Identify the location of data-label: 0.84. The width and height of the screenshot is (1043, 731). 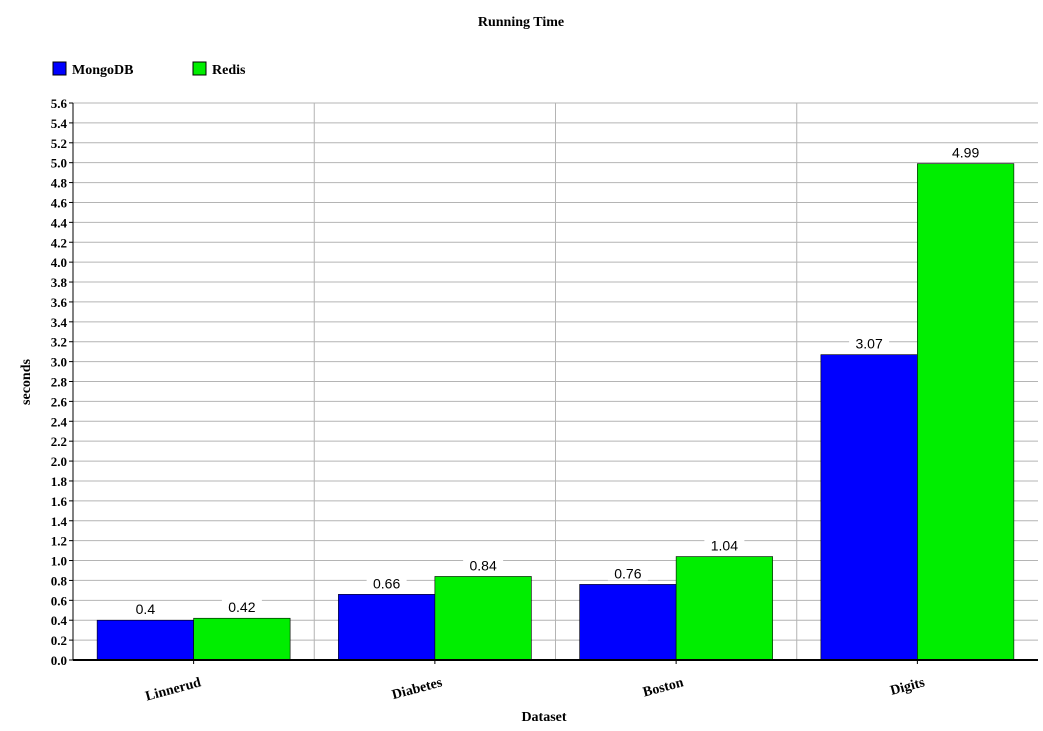
(483, 565).